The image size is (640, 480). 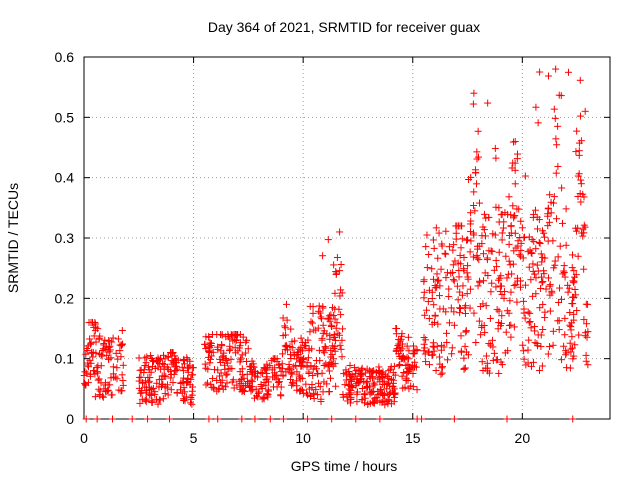 What do you see at coordinates (65, 57) in the screenshot?
I see `y-tick-label: 0.6` at bounding box center [65, 57].